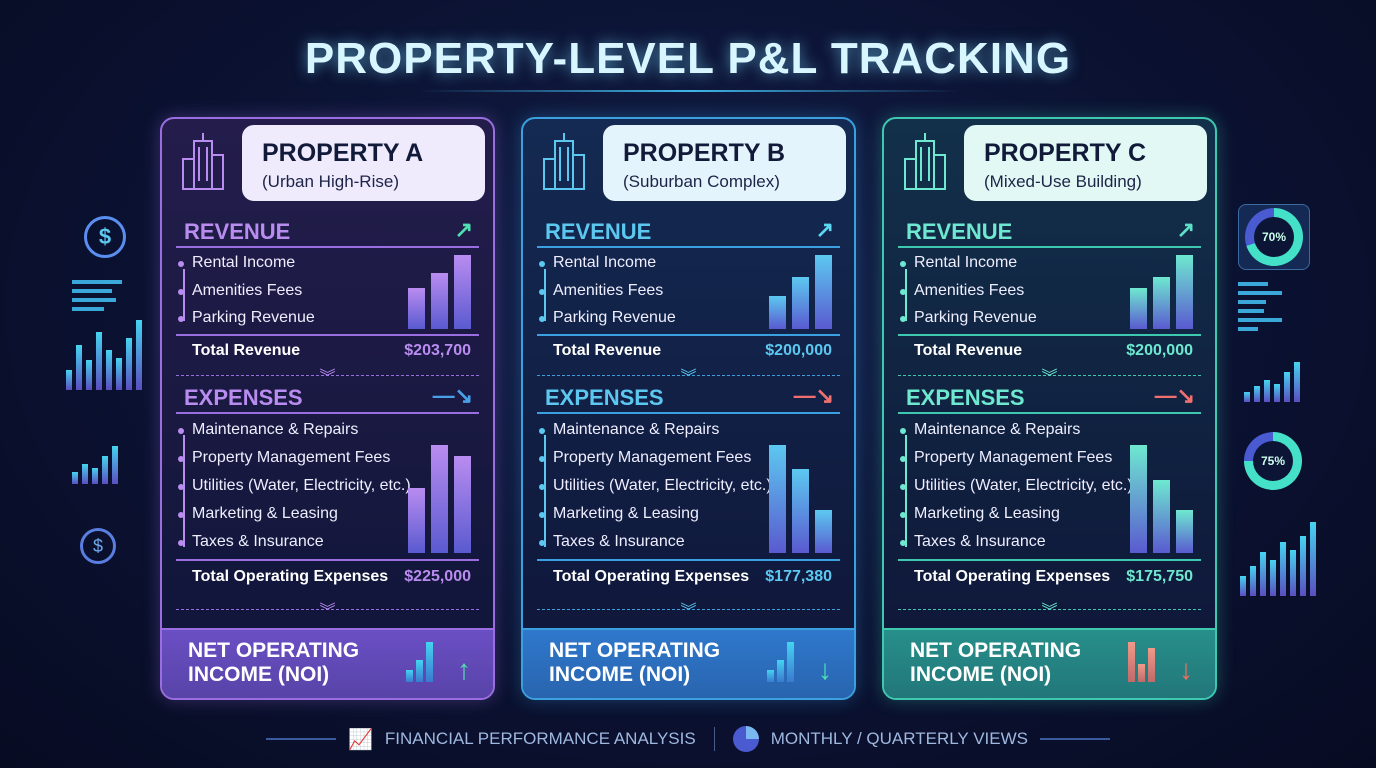  I want to click on property-name: PROPERTY C, so click(1065, 153).